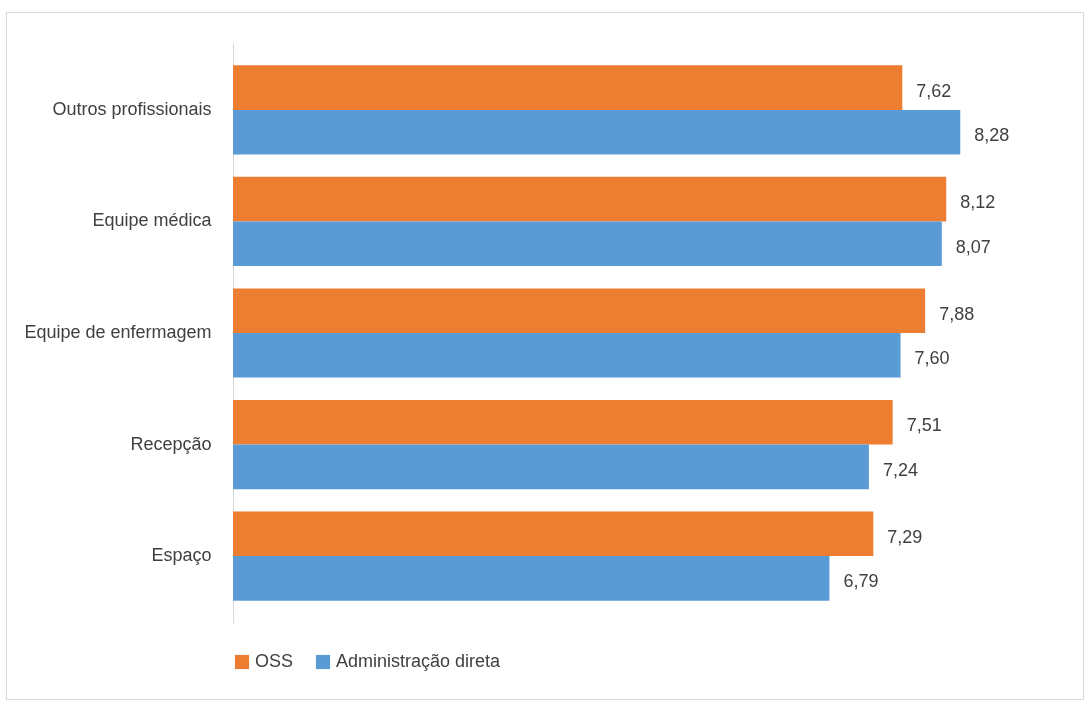 This screenshot has height=704, width=1091. I want to click on data-label: 7,24, so click(900, 469).